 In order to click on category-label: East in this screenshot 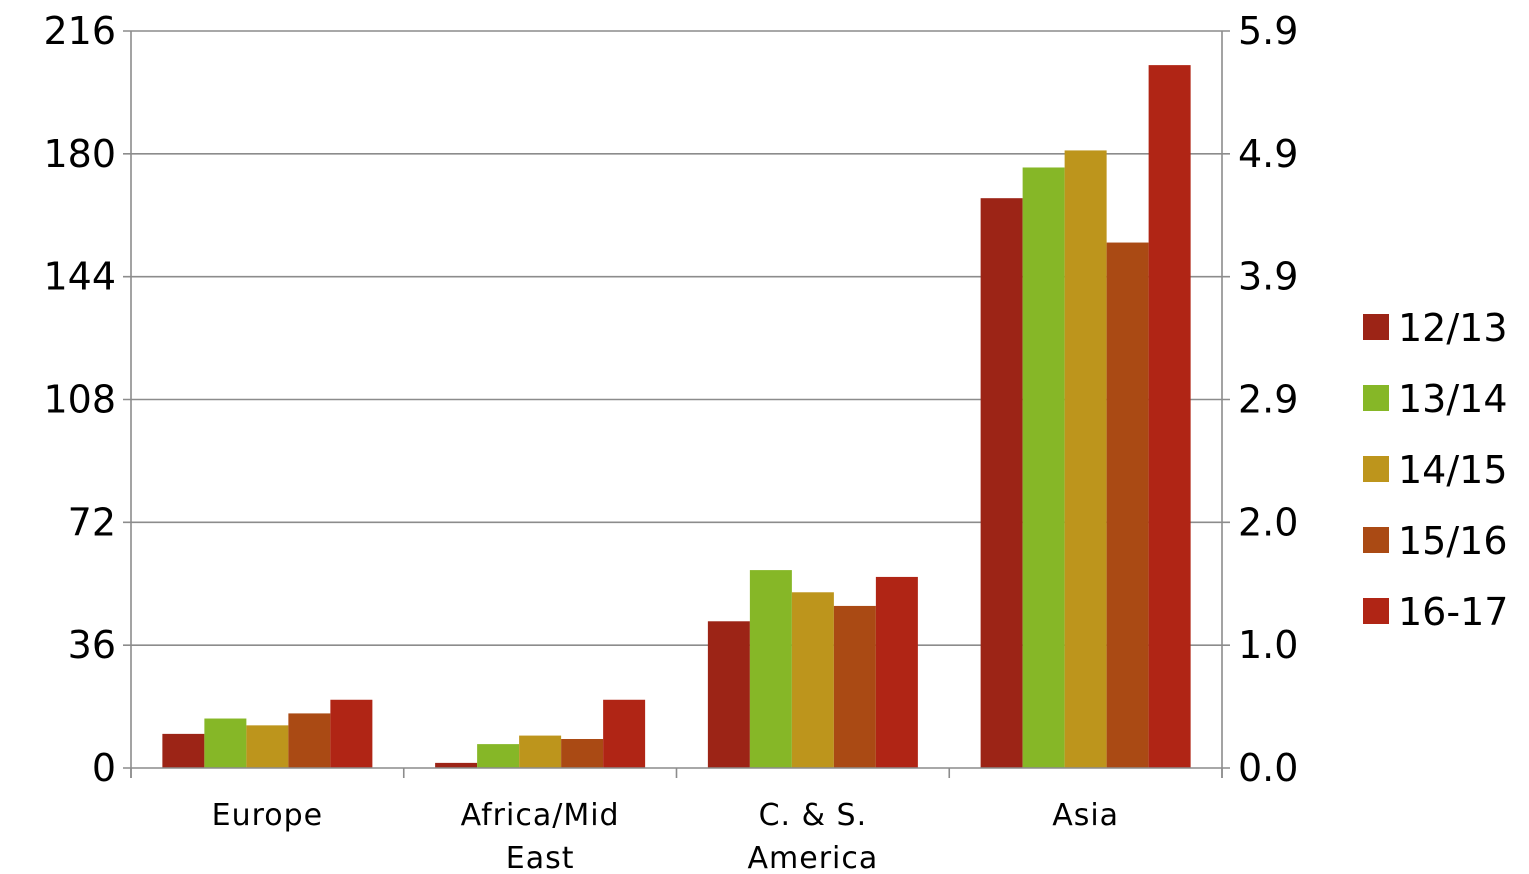, I will do `click(540, 857)`.